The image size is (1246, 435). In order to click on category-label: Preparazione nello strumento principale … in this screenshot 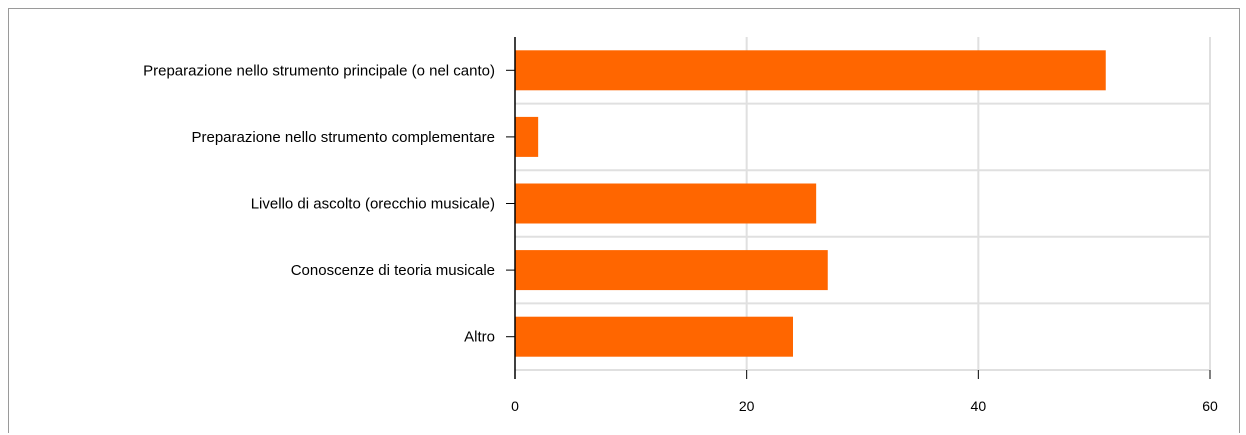, I will do `click(319, 70)`.